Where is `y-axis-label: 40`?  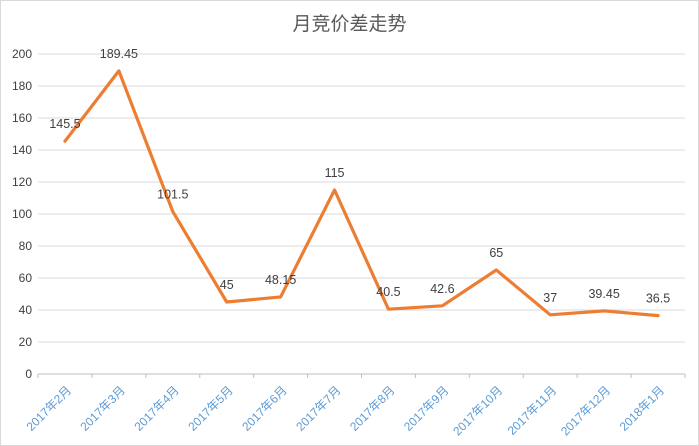
y-axis-label: 40 is located at coordinates (26, 310).